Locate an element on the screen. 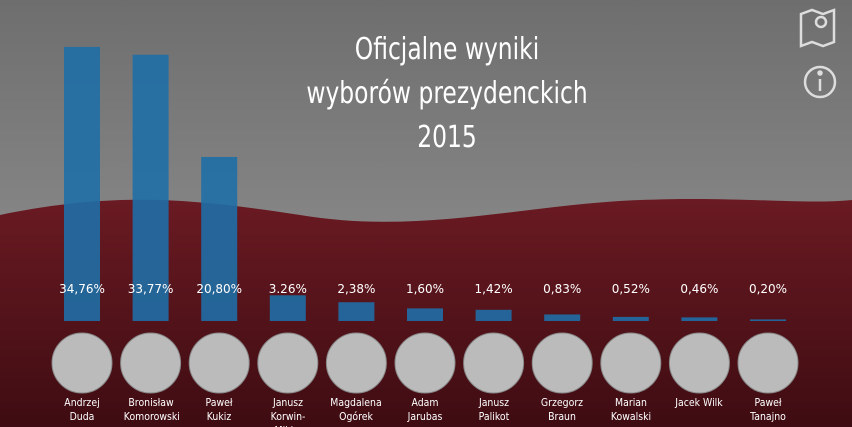 Image resolution: width=852 pixels, height=427 pixels. x-tick-label: Janusz Korwin-Mikke is located at coordinates (288, 411).